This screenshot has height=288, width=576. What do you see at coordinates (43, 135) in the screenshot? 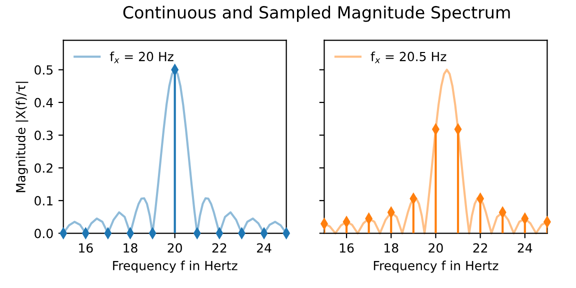
I see `y-tick-label: 0.3` at bounding box center [43, 135].